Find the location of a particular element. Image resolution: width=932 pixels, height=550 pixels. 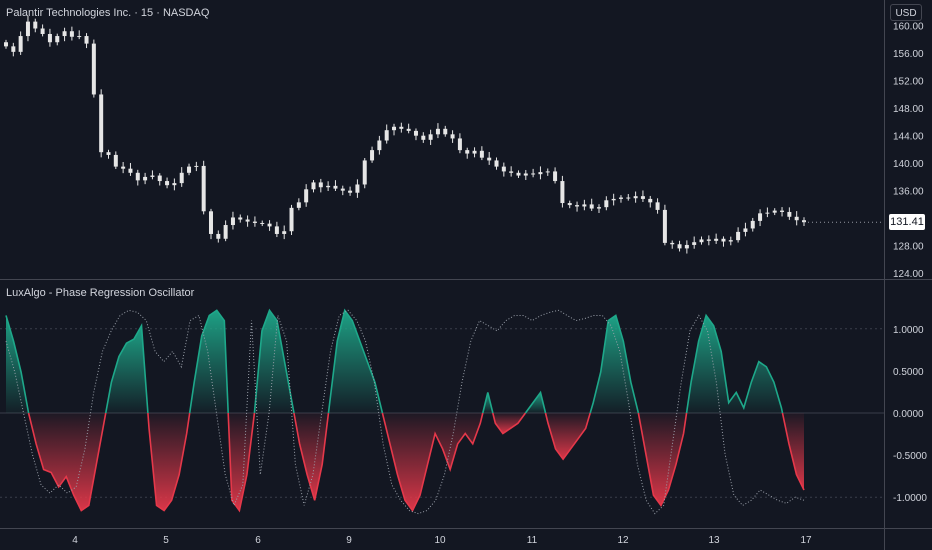

osc-tick-label: 0.5000 is located at coordinates (908, 372).